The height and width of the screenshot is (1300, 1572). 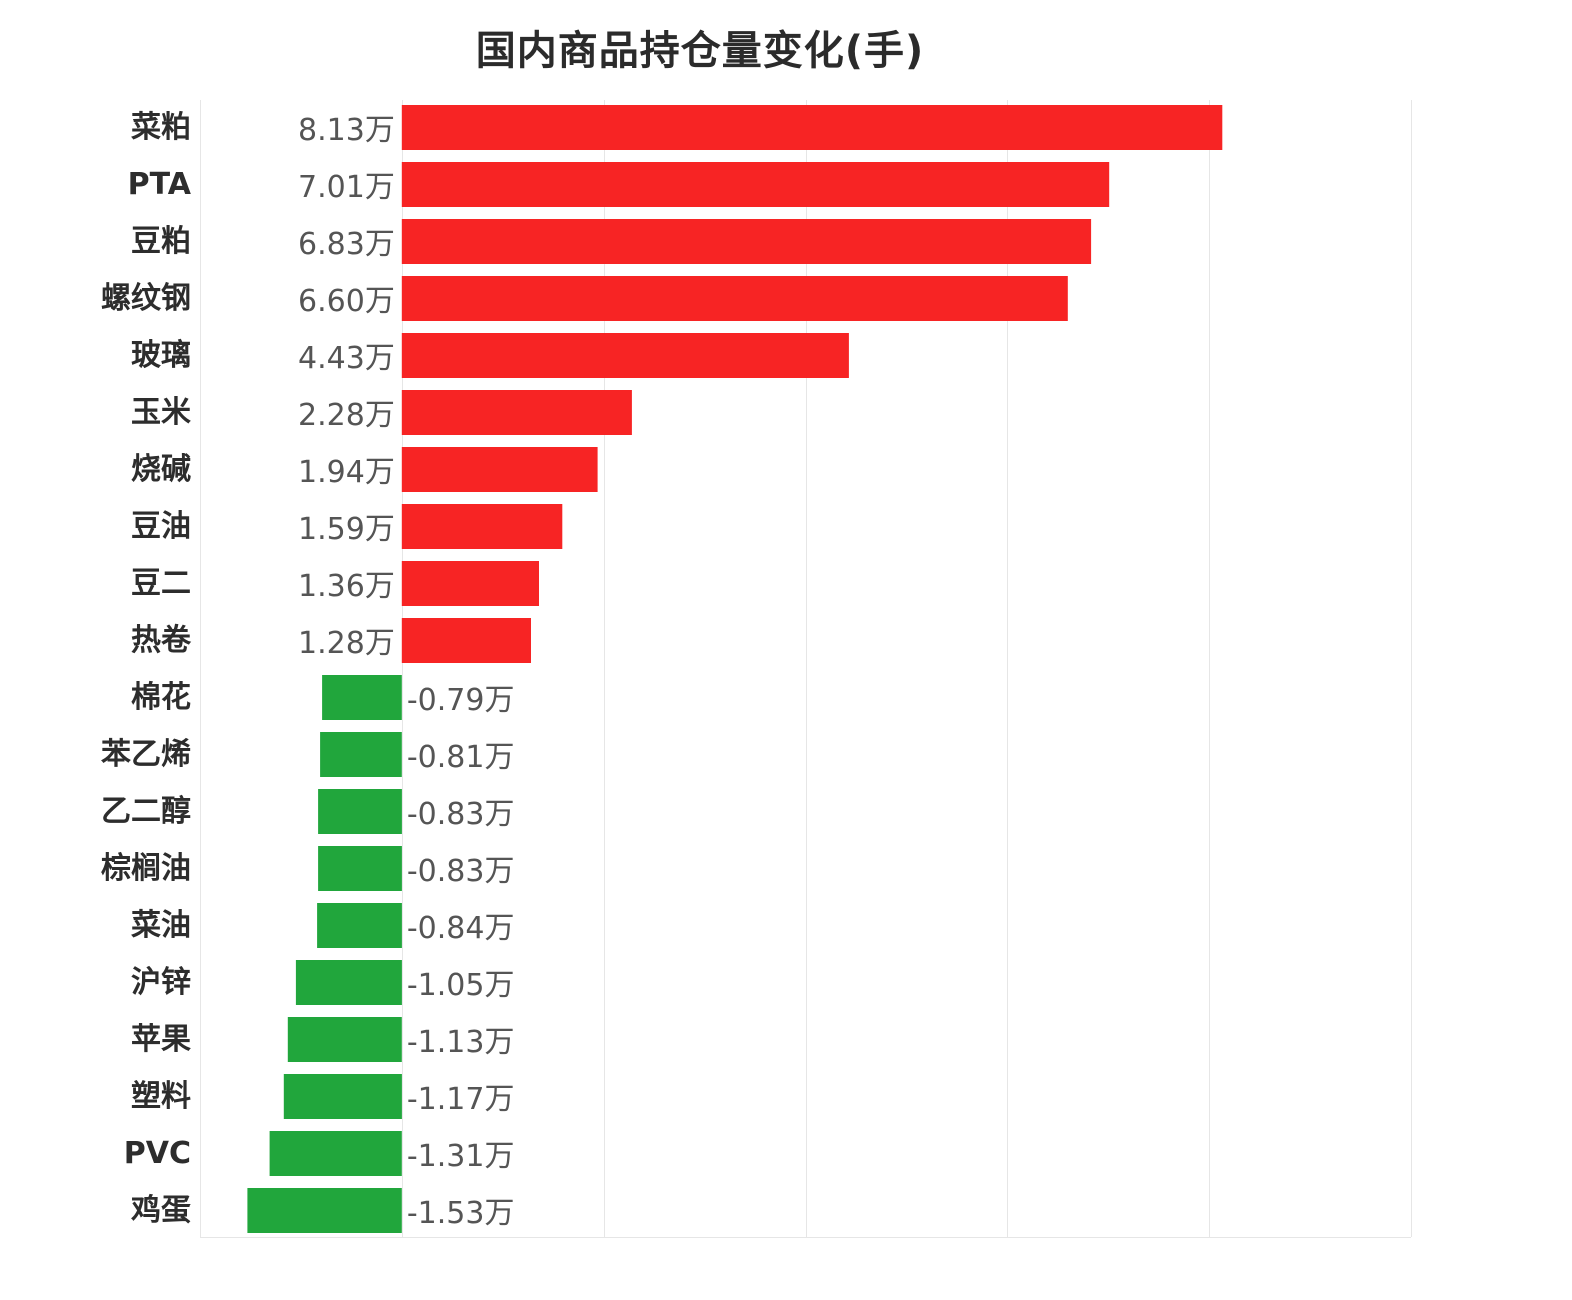 What do you see at coordinates (160, 184) in the screenshot?
I see `category-label: PTA` at bounding box center [160, 184].